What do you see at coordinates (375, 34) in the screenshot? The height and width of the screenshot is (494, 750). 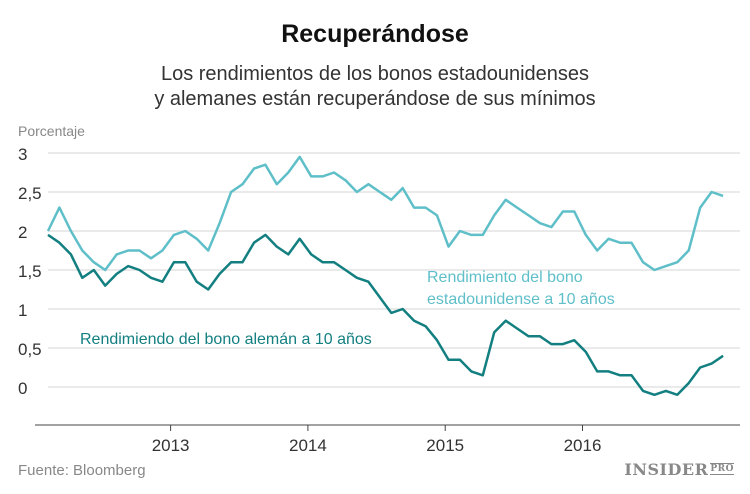 I see `chart-title: Recuperándose` at bounding box center [375, 34].